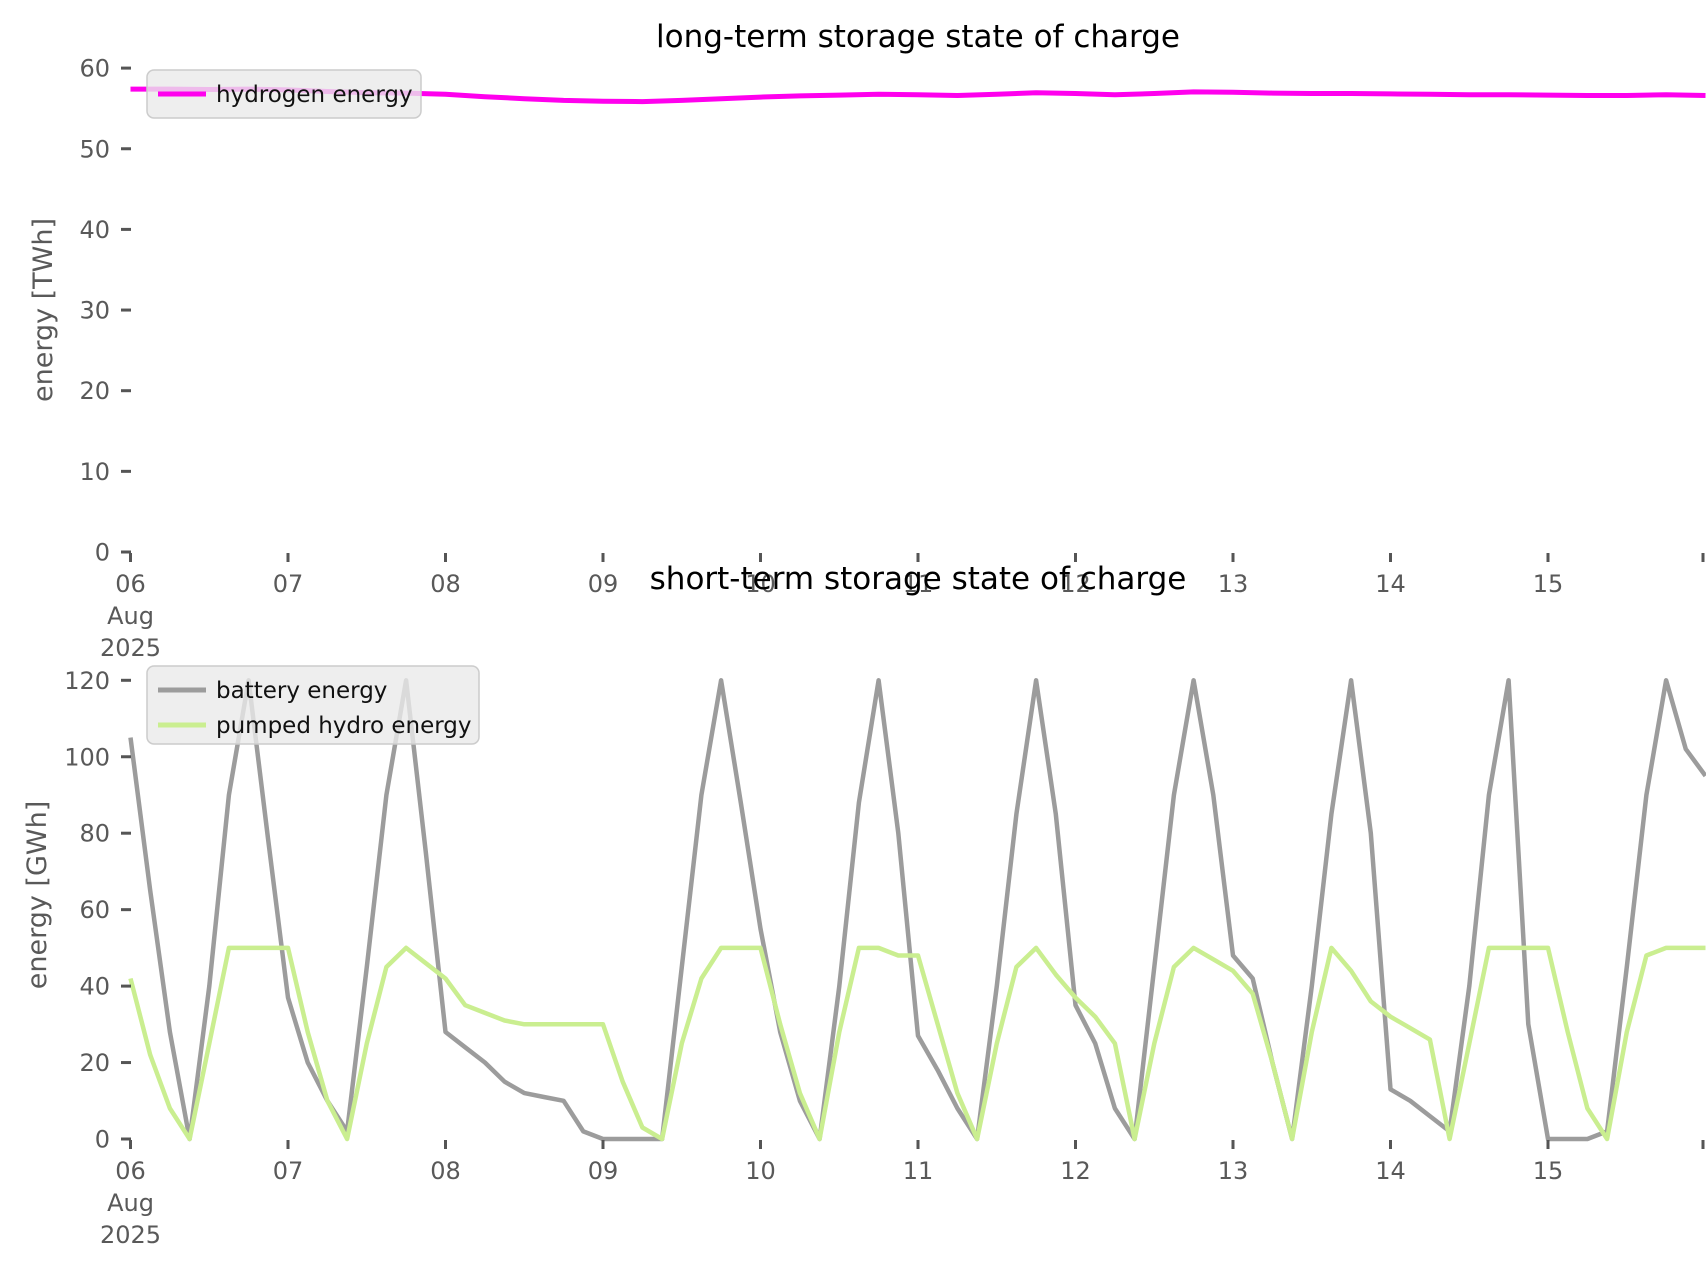 The width and height of the screenshot is (1706, 1277). I want to click on y-tick-label: 100, so click(87, 757).